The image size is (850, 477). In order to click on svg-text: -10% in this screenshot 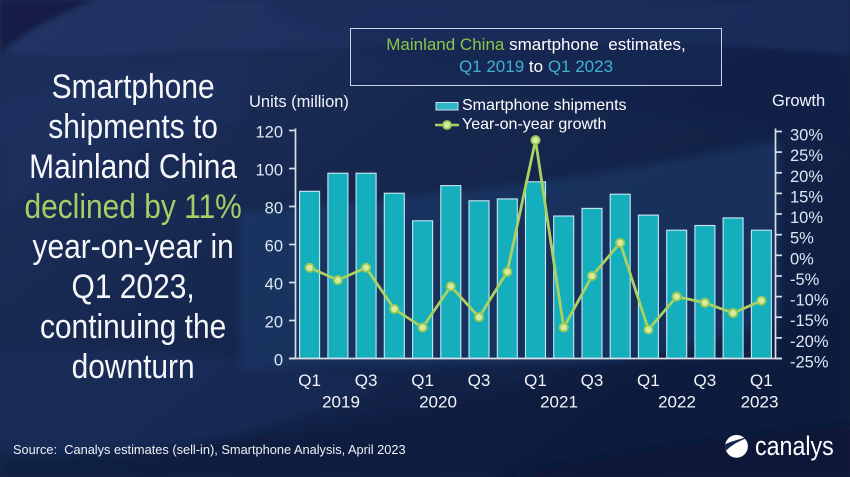, I will do `click(809, 301)`.